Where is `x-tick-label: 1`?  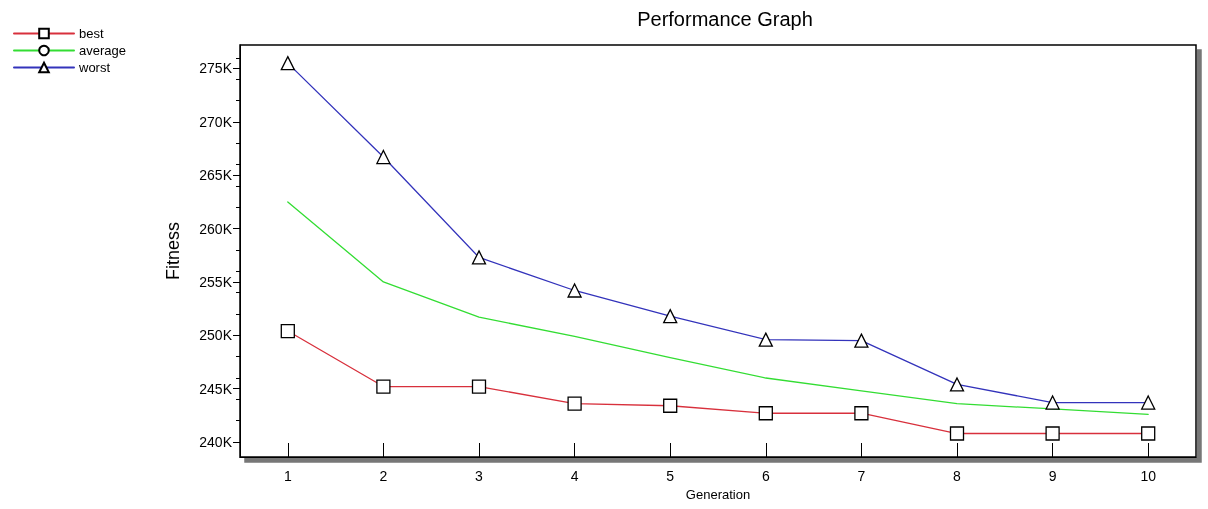 x-tick-label: 1 is located at coordinates (287, 476).